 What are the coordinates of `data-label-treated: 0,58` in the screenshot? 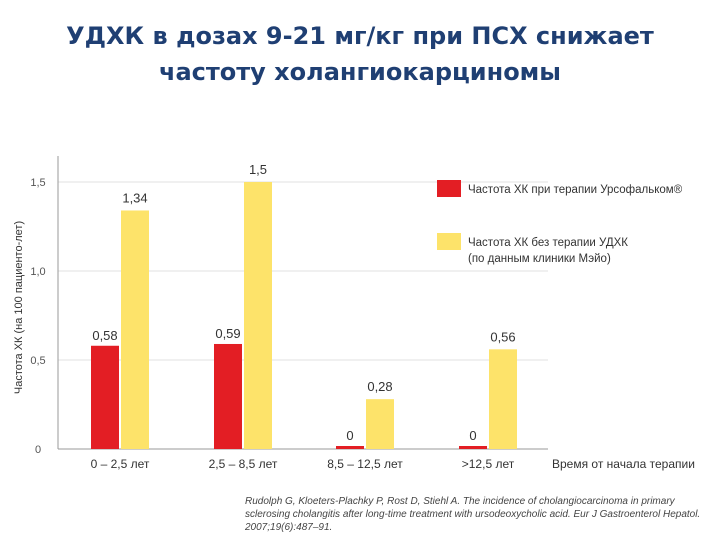 It's located at (104, 335).